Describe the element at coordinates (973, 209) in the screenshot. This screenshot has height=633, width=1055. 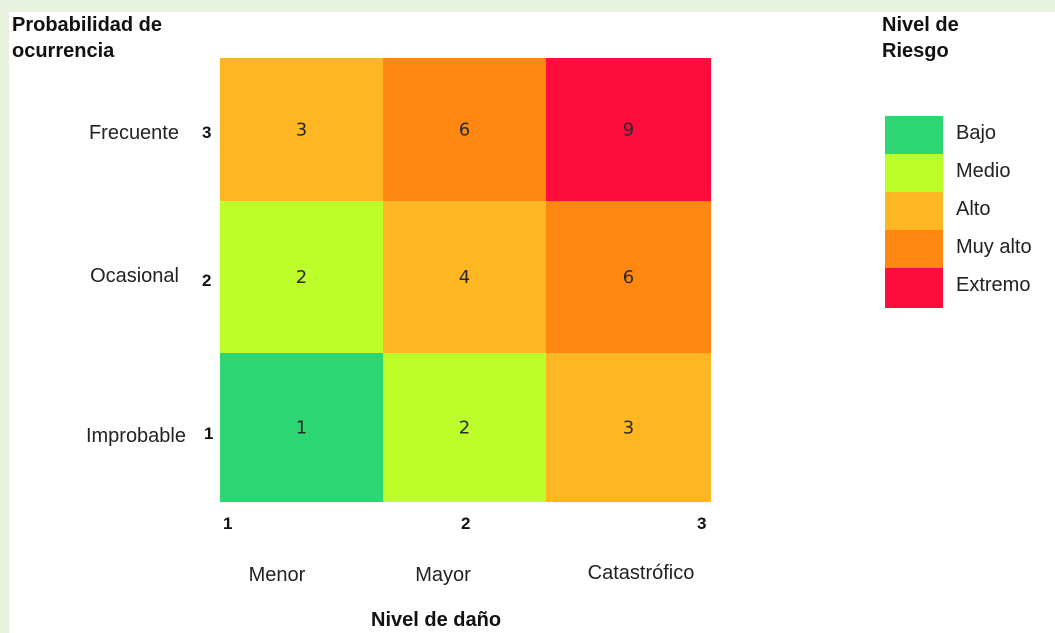
I see `legend-label: Alto` at that location.